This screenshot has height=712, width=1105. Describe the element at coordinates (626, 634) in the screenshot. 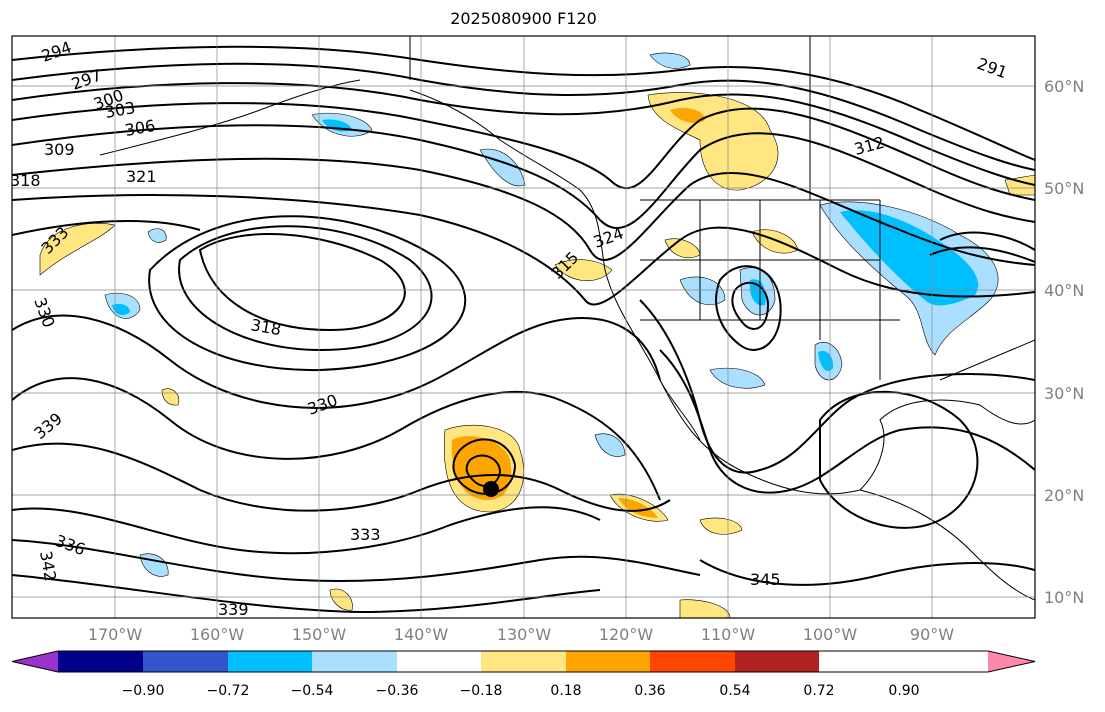

I see `lon-label: 120°W` at that location.